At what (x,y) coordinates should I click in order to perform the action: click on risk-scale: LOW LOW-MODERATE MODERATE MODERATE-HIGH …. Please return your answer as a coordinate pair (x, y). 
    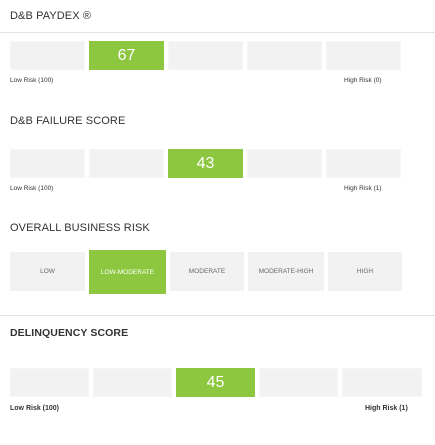
    Looking at the image, I should click on (206, 273).